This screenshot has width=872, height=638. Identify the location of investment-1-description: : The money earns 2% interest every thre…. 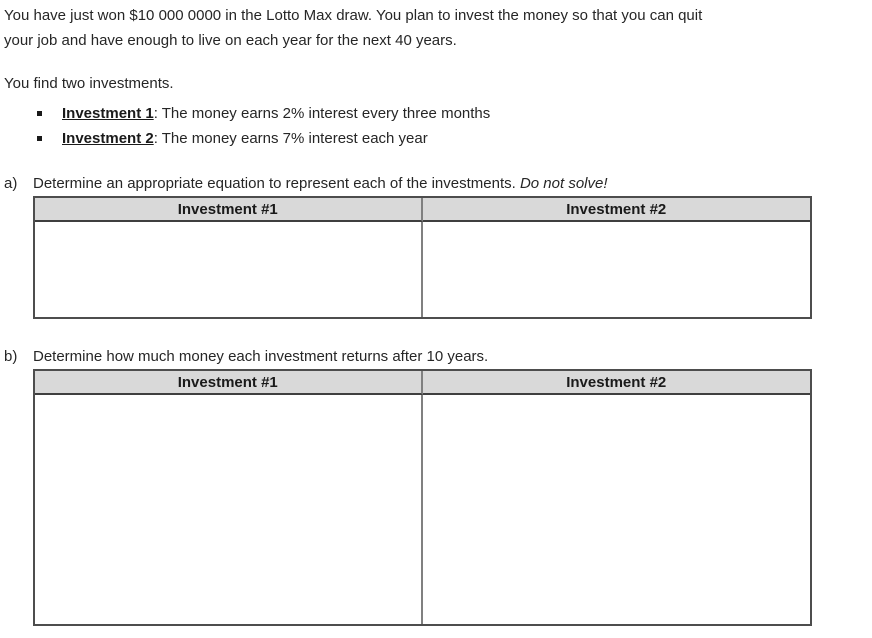
(322, 113).